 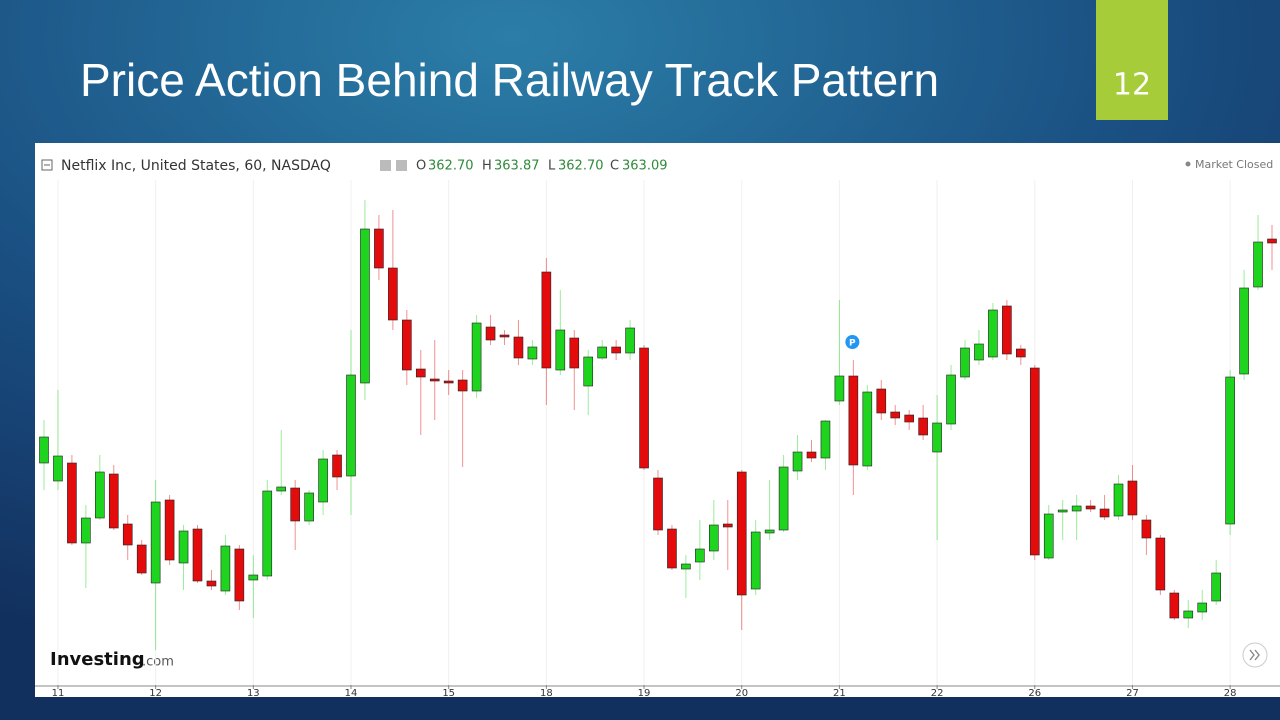 What do you see at coordinates (937, 693) in the screenshot?
I see `x-tick-label: 22` at bounding box center [937, 693].